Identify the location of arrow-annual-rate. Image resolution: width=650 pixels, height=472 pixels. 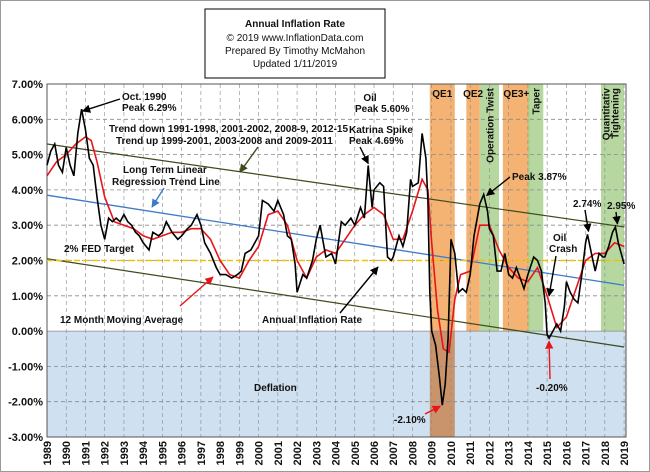
(359, 290).